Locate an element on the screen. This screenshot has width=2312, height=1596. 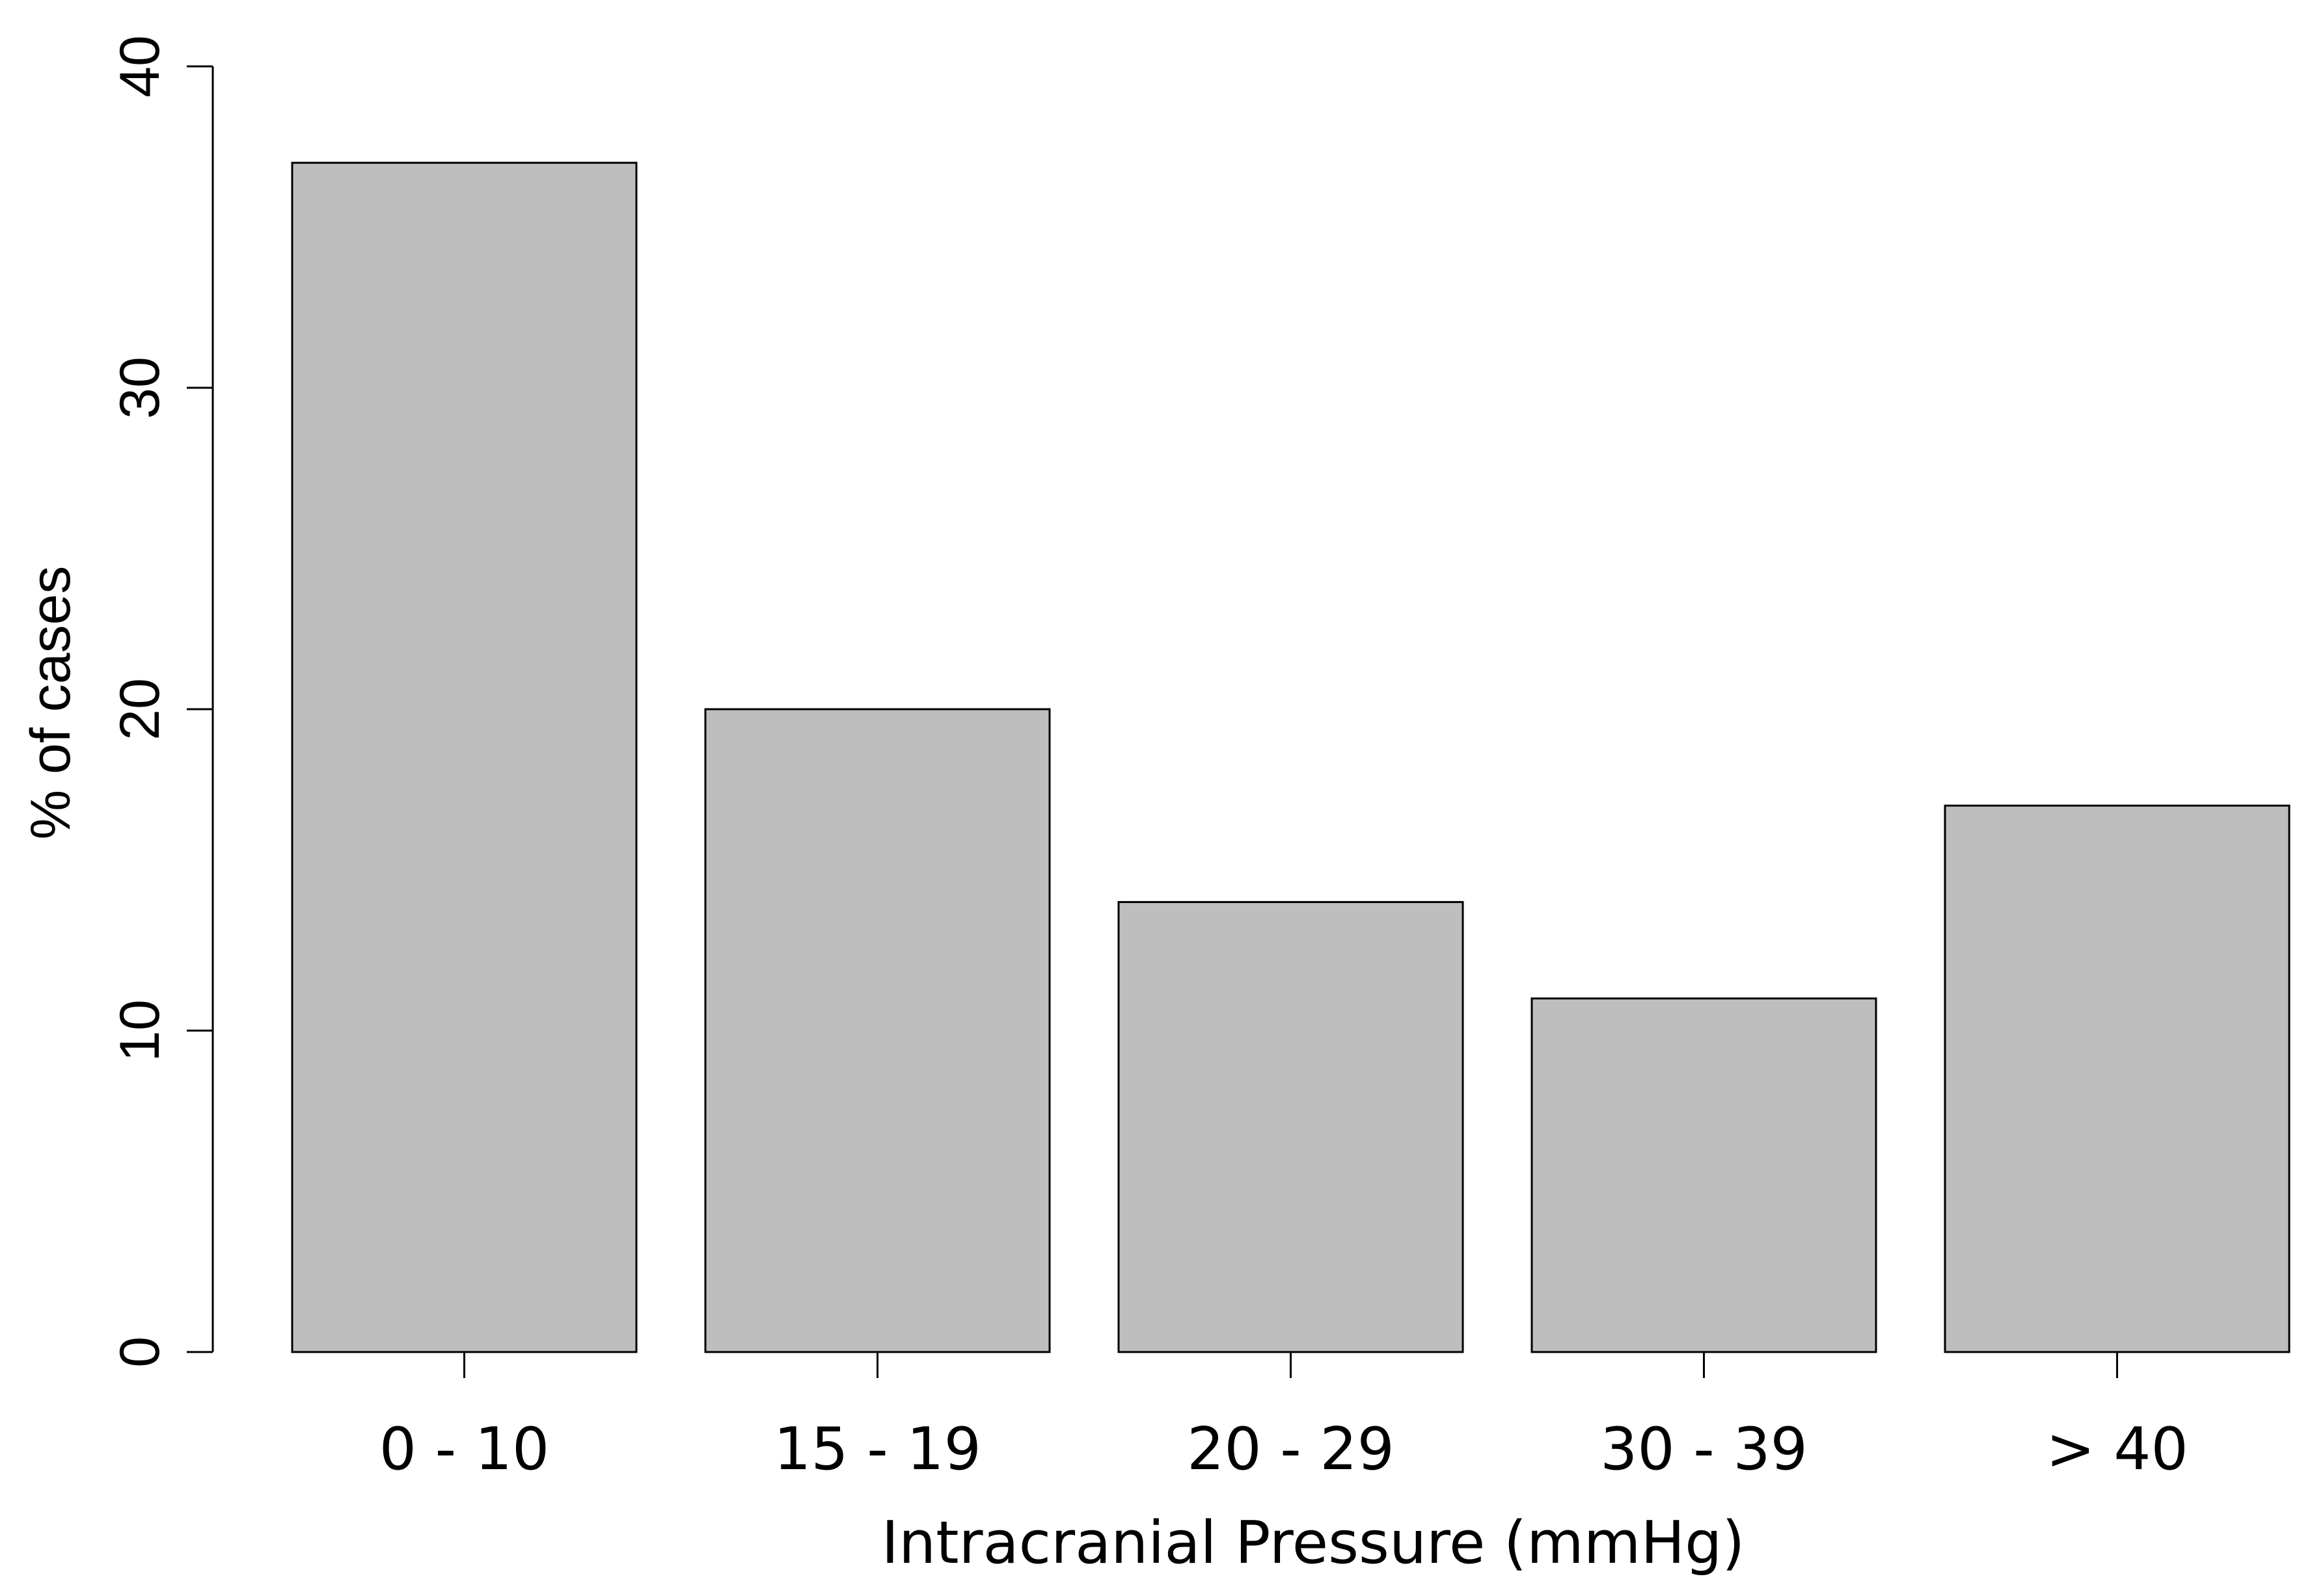
x-axis-label: Intracranial Pressure (mmHg) is located at coordinates (1313, 1543).